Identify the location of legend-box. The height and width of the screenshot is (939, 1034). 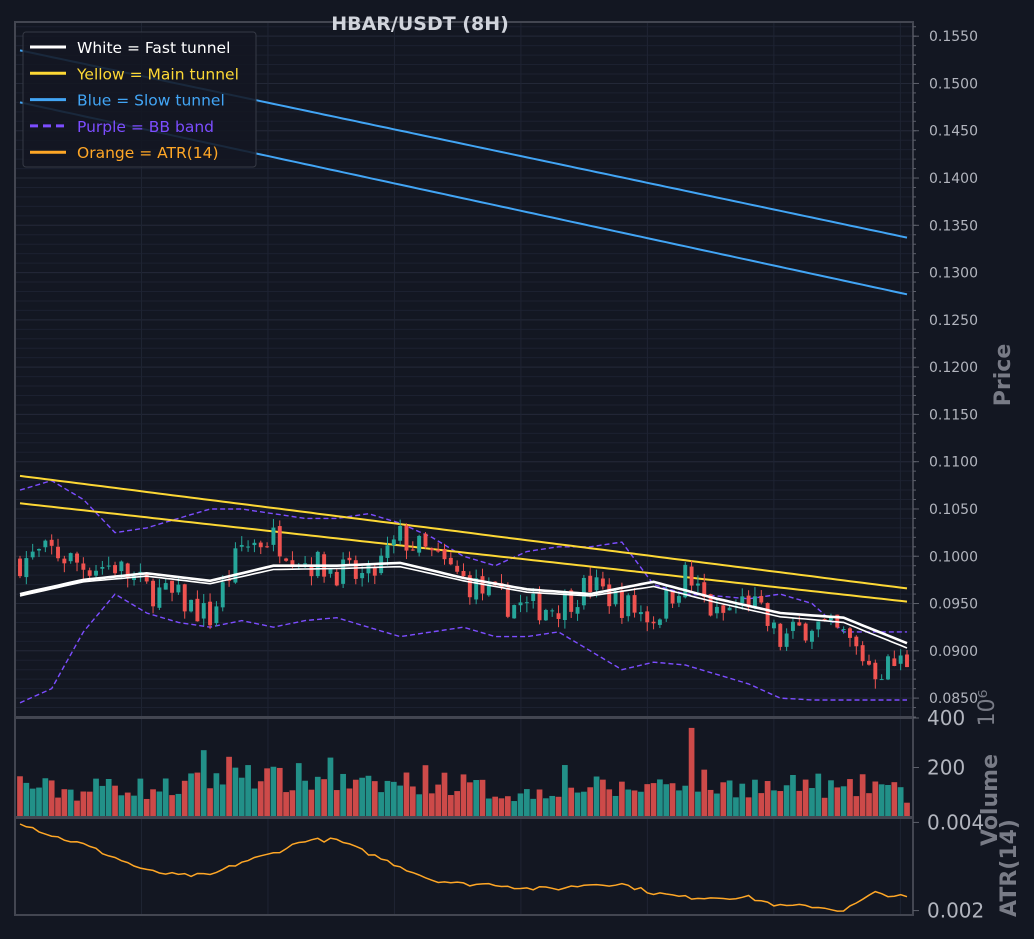
(139, 99).